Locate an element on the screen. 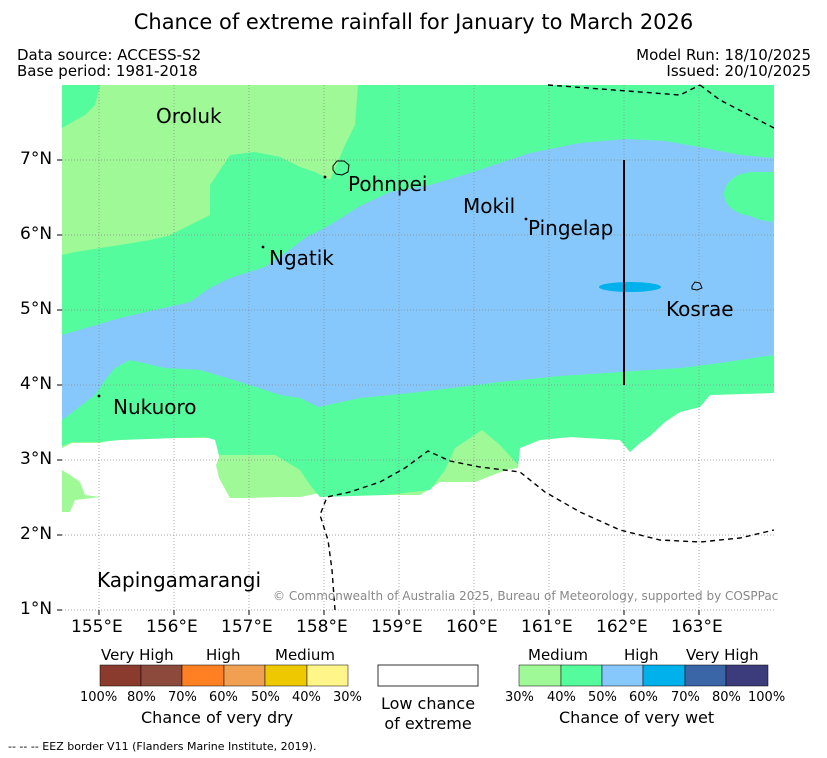 Image resolution: width=827 pixels, height=758 pixels. place-nukuoro: Nukuoro is located at coordinates (155, 407).